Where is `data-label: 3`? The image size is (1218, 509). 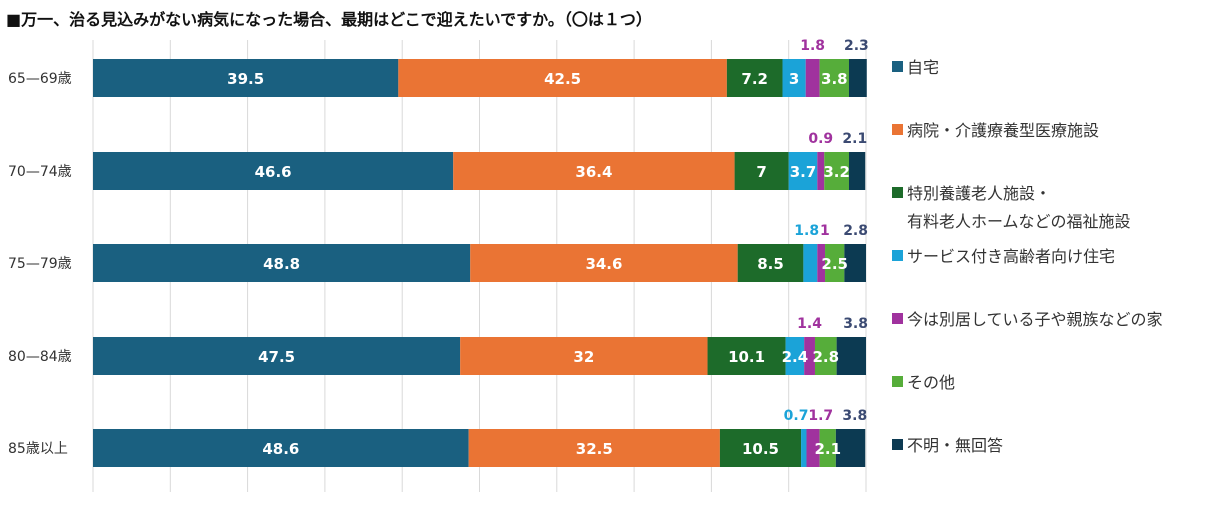 data-label: 3 is located at coordinates (794, 79).